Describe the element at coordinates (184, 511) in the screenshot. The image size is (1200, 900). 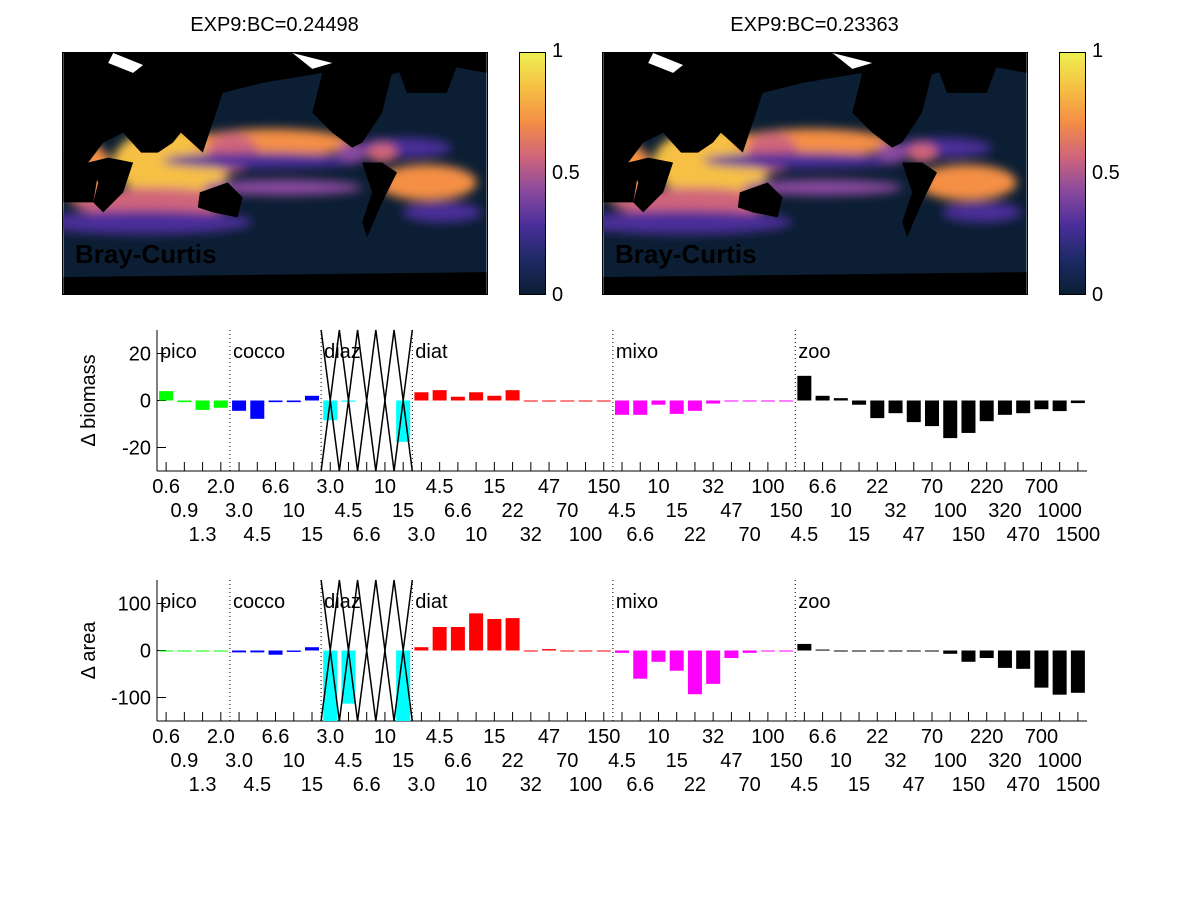
I see `x-tick-label: 0.9` at that location.